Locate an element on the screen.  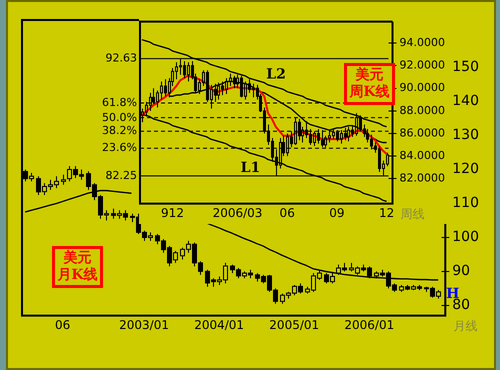
x-tick-label: 2006/03 is located at coordinates (237, 213).